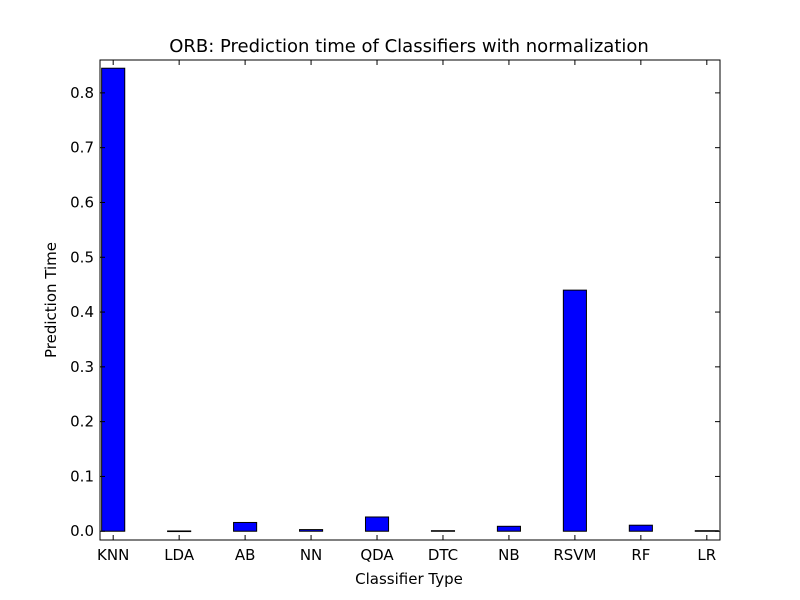 This screenshot has width=800, height=600. What do you see at coordinates (82, 531) in the screenshot?
I see `y-tick-label: 0.0` at bounding box center [82, 531].